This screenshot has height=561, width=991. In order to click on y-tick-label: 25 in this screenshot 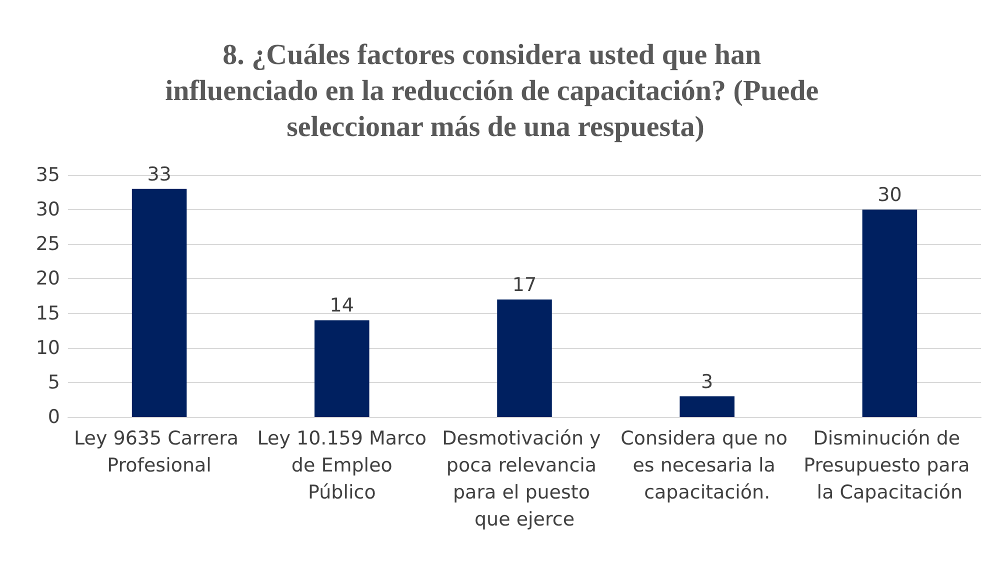, I will do `click(48, 244)`.